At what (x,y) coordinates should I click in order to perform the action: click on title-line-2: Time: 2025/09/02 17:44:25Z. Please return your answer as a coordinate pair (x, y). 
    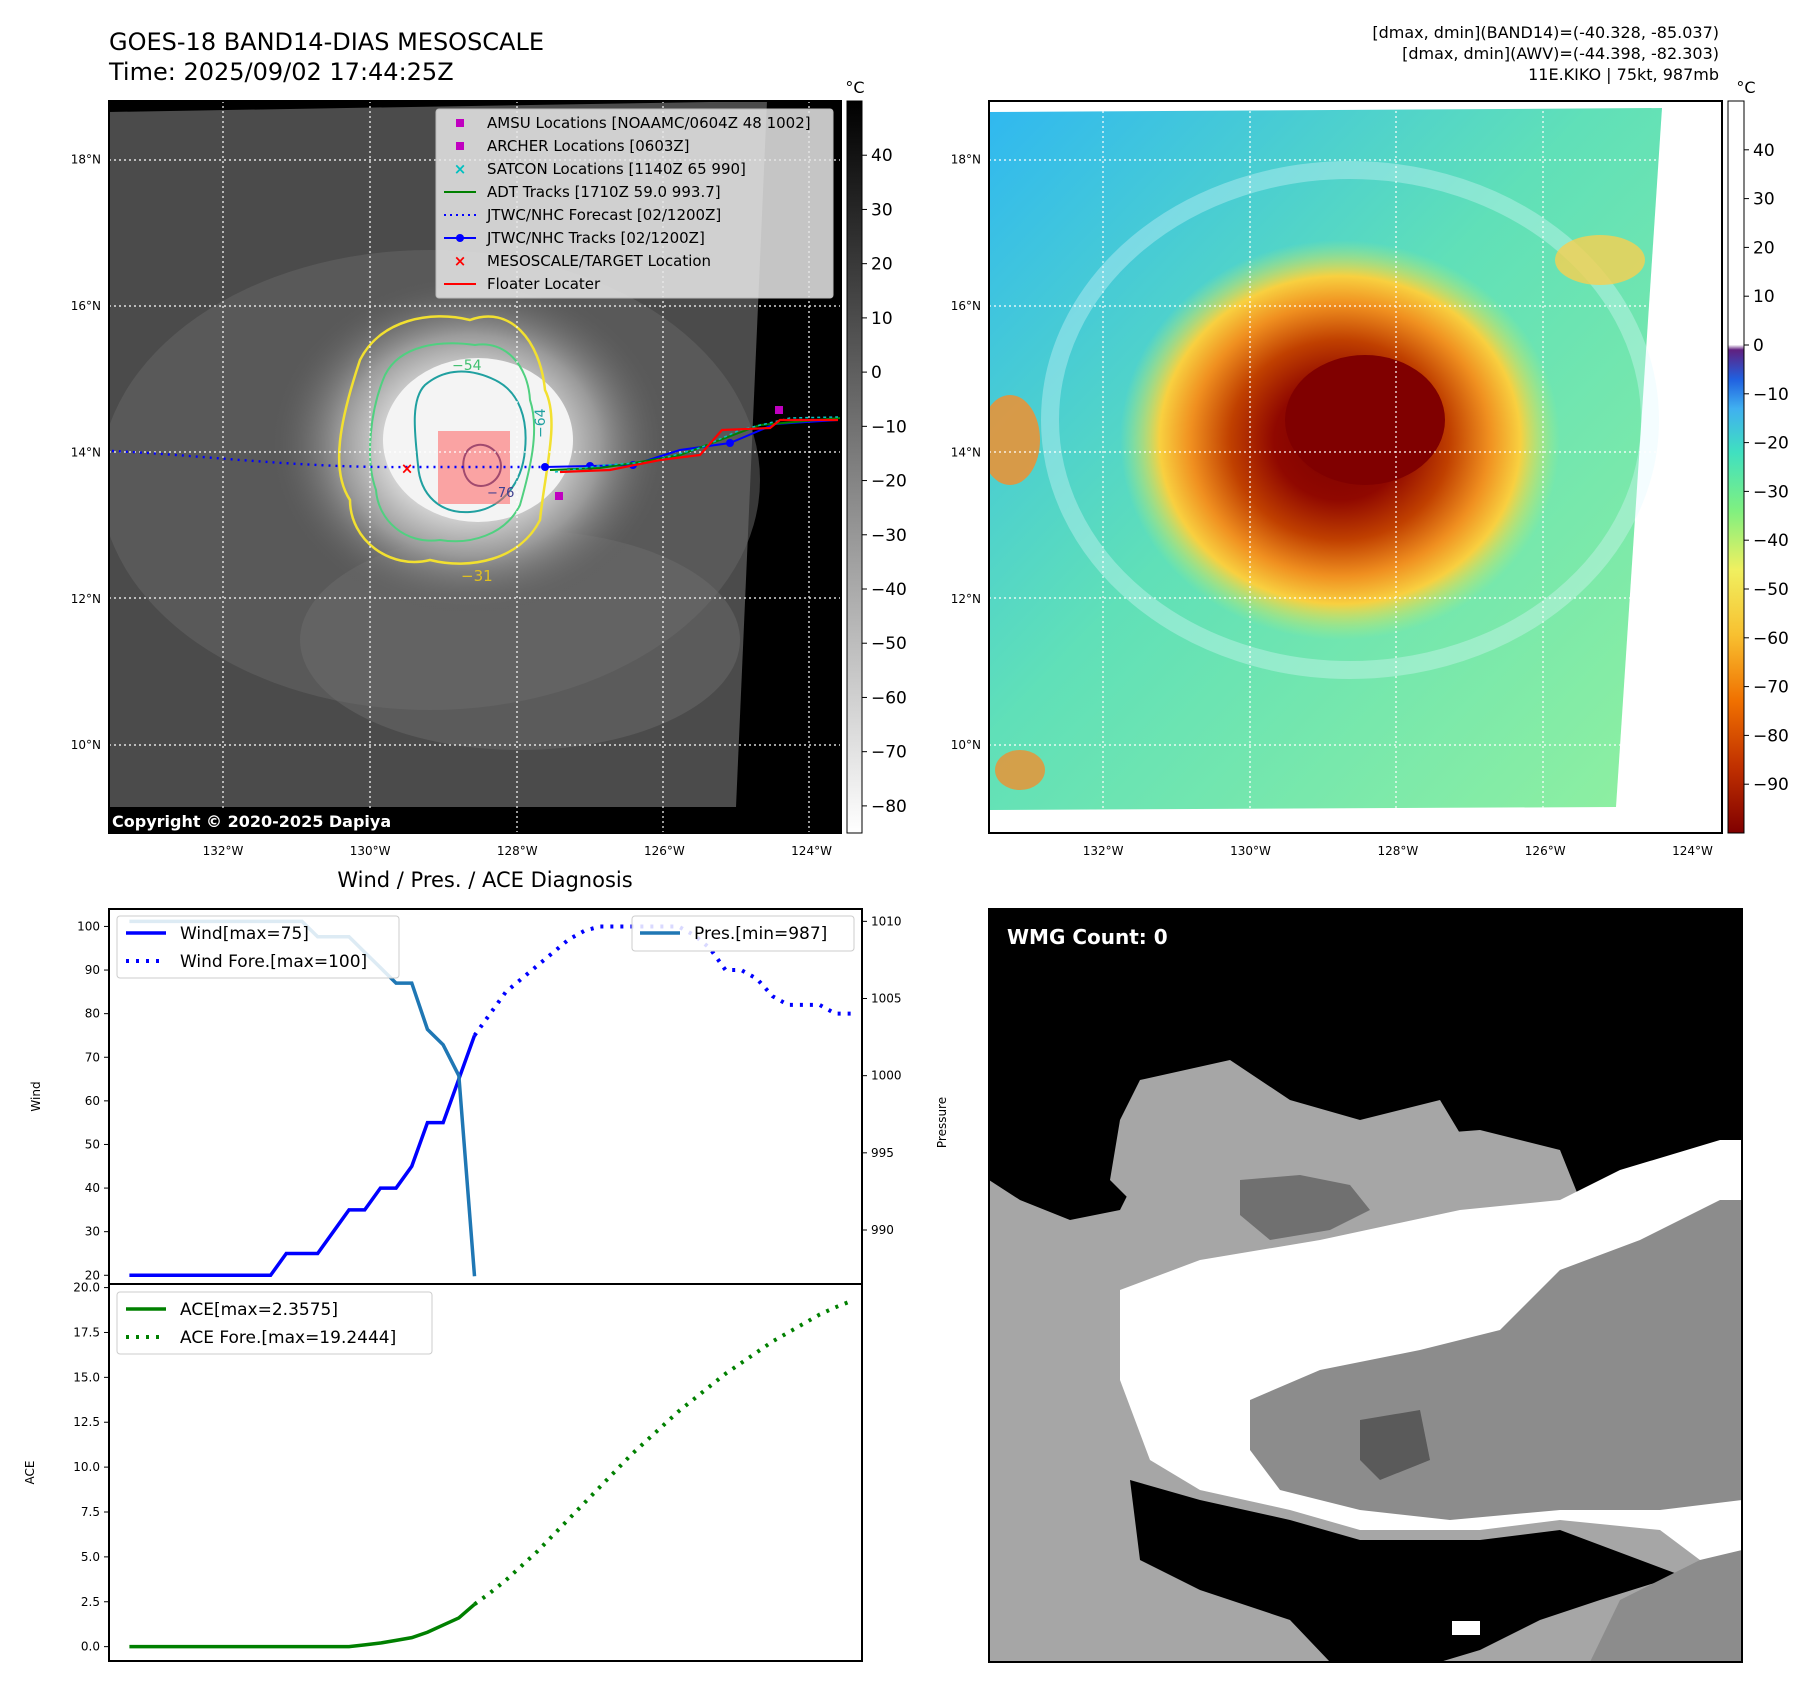
    Looking at the image, I should click on (281, 72).